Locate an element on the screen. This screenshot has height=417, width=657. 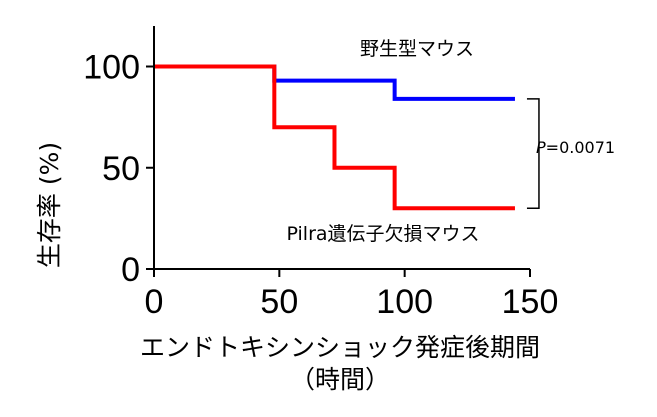
p-value-bracket is located at coordinates (533, 153).